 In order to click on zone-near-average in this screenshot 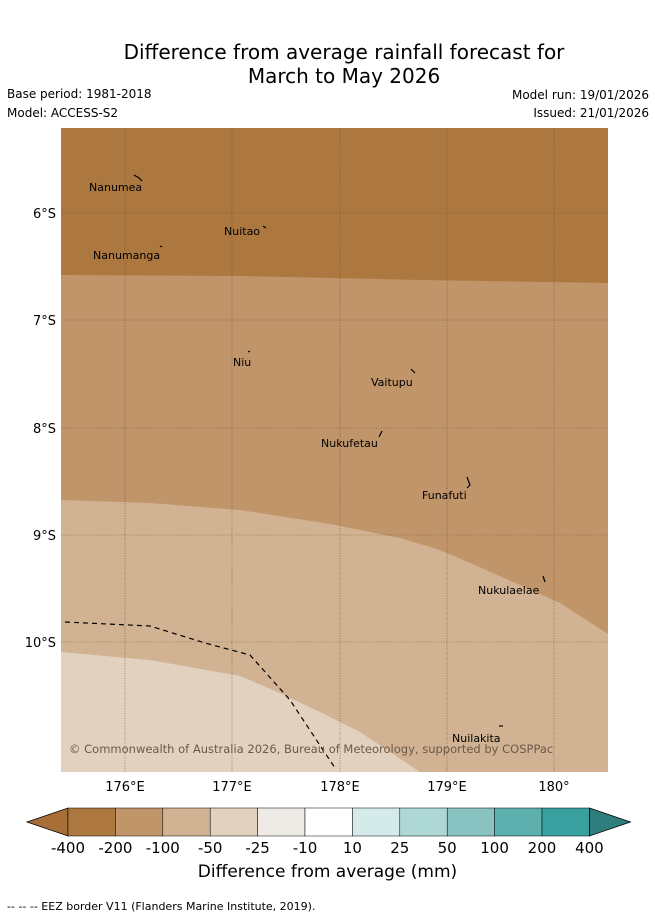, I will do `click(240, 712)`.